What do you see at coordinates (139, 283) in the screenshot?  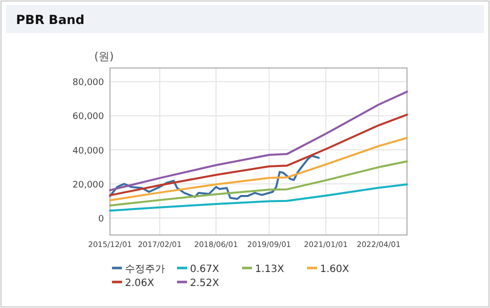 I see `legend-label: 2.06X` at bounding box center [139, 283].